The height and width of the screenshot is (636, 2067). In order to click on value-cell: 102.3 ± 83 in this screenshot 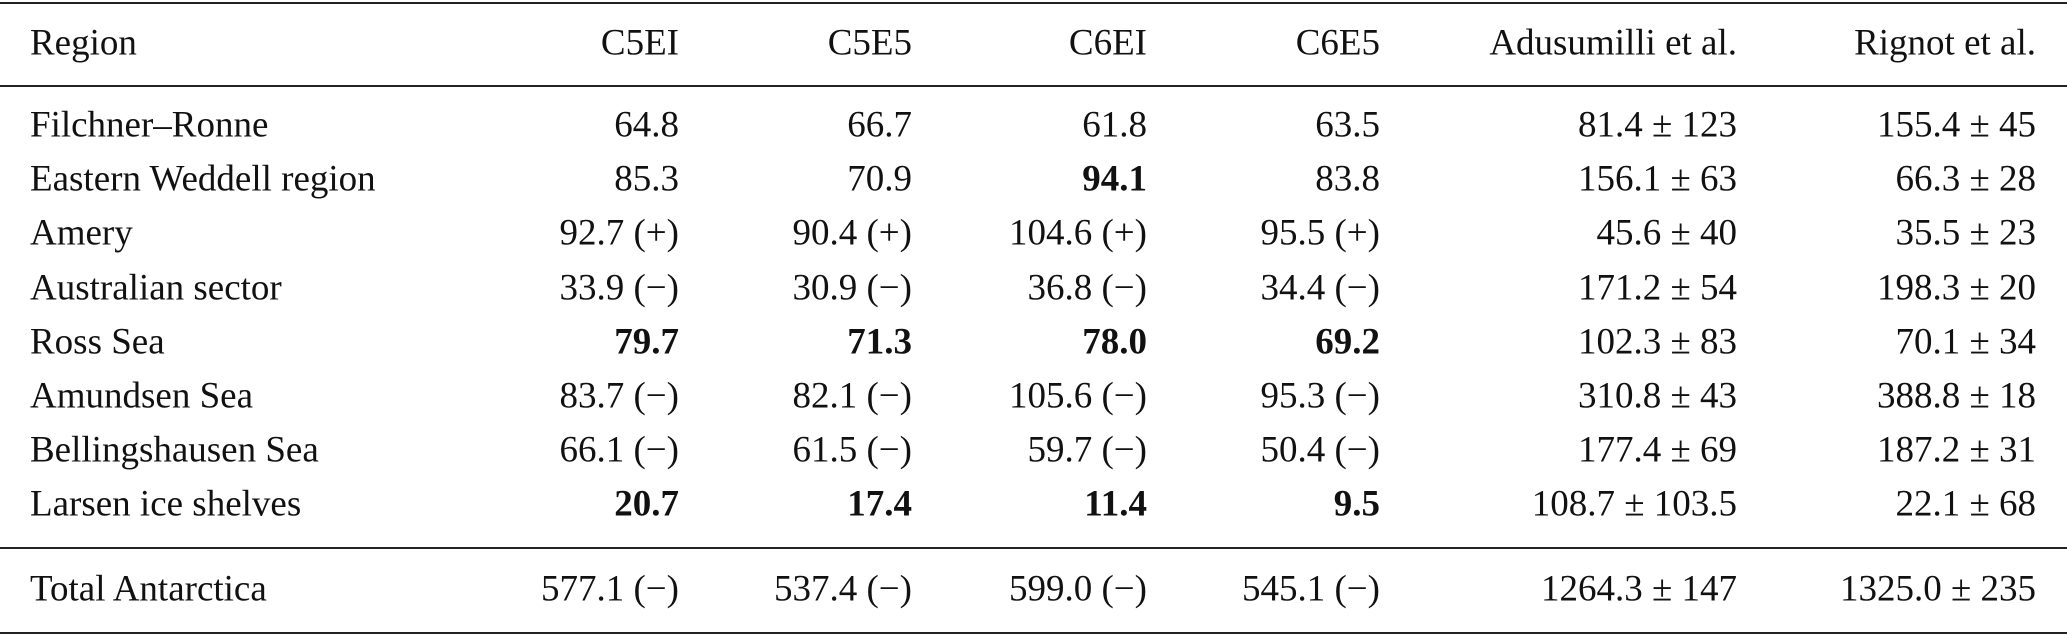, I will do `click(1657, 342)`.